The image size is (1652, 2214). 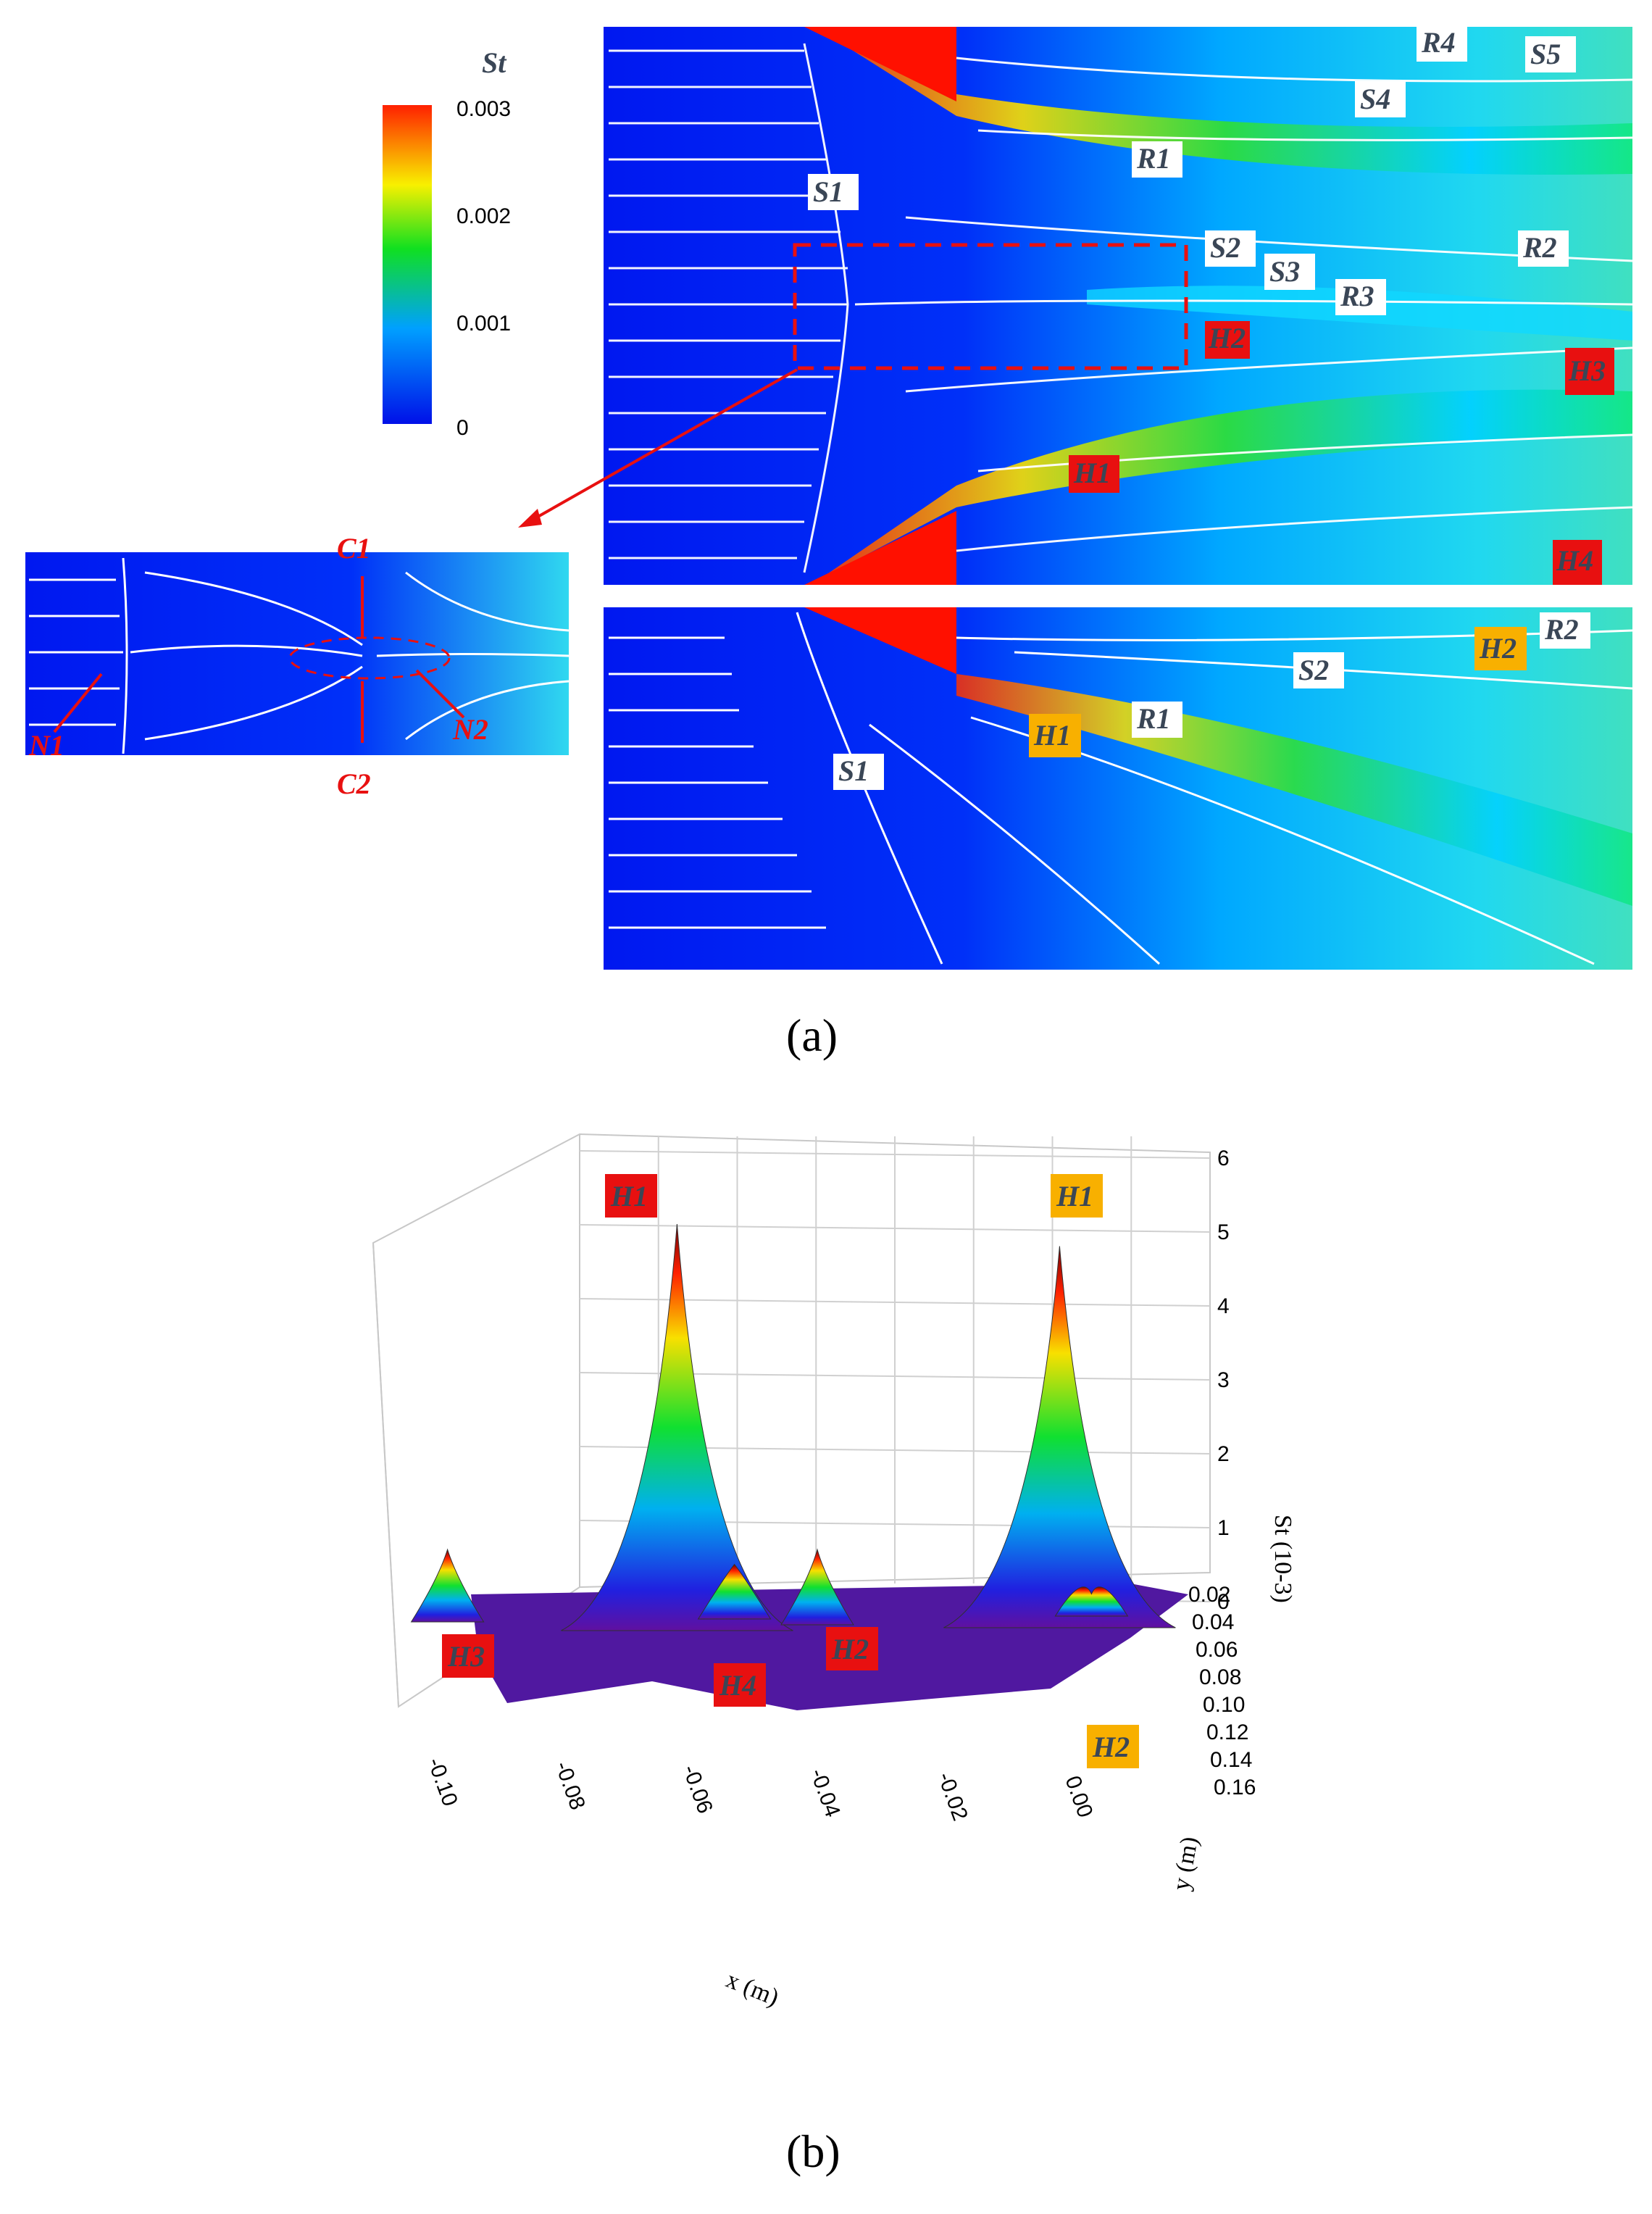 What do you see at coordinates (812, 1035) in the screenshot?
I see `panel-a-label: (a)` at bounding box center [812, 1035].